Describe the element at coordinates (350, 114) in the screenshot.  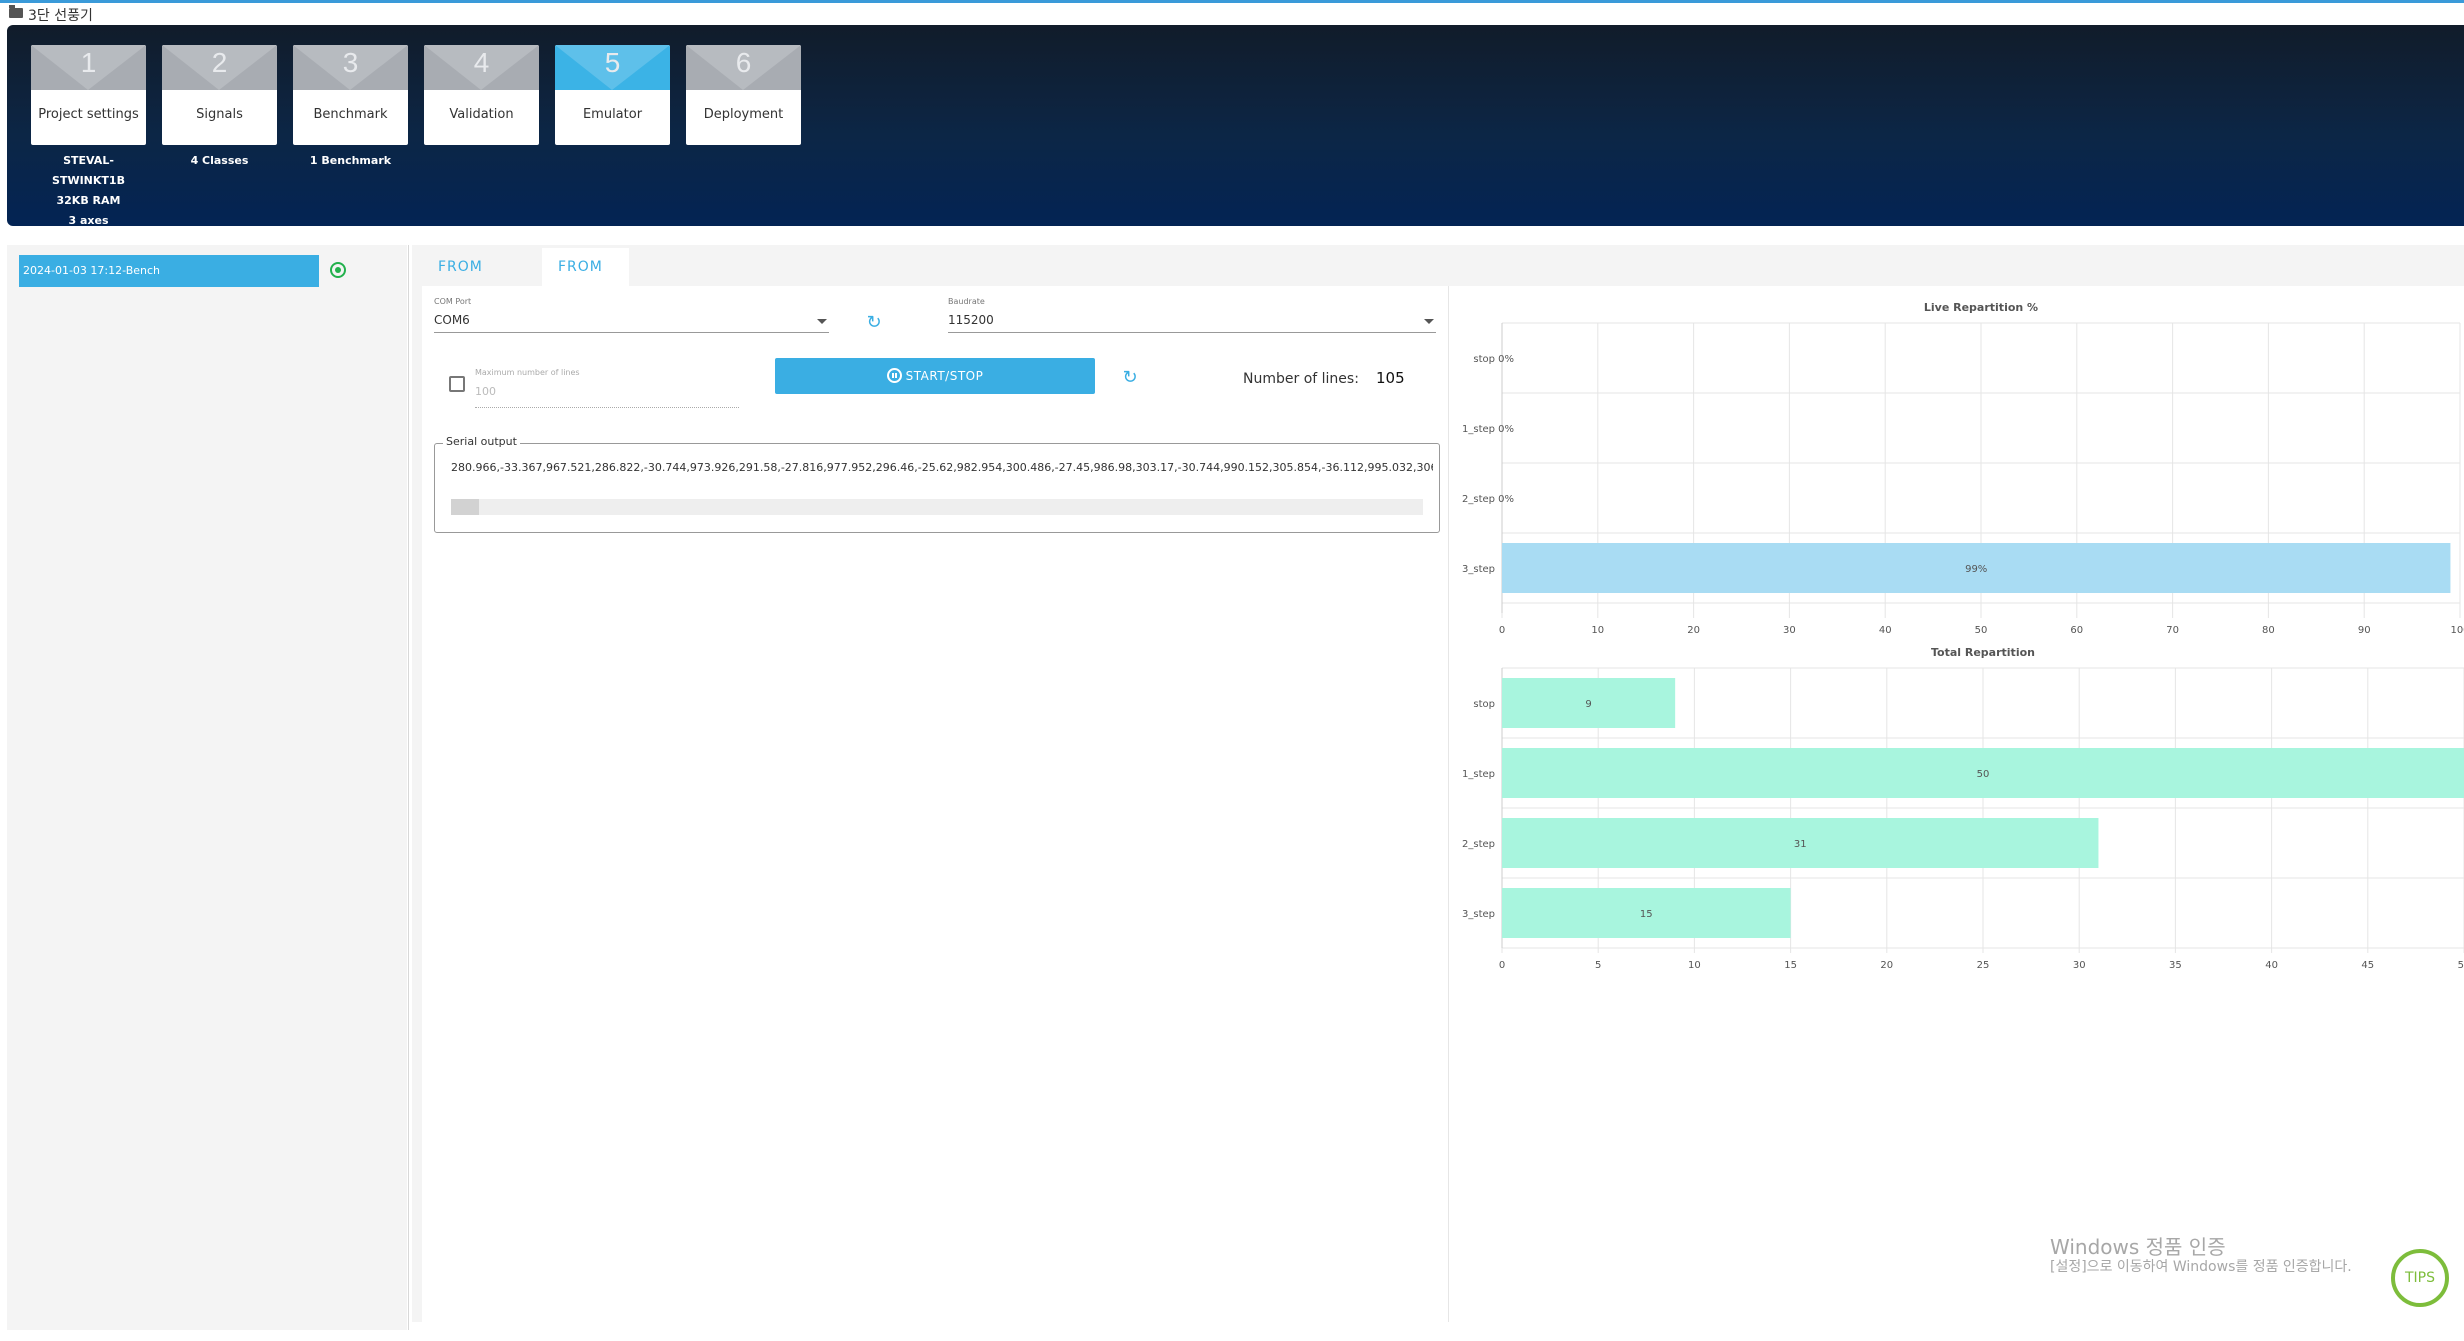
I see `step-label: Benchmark` at that location.